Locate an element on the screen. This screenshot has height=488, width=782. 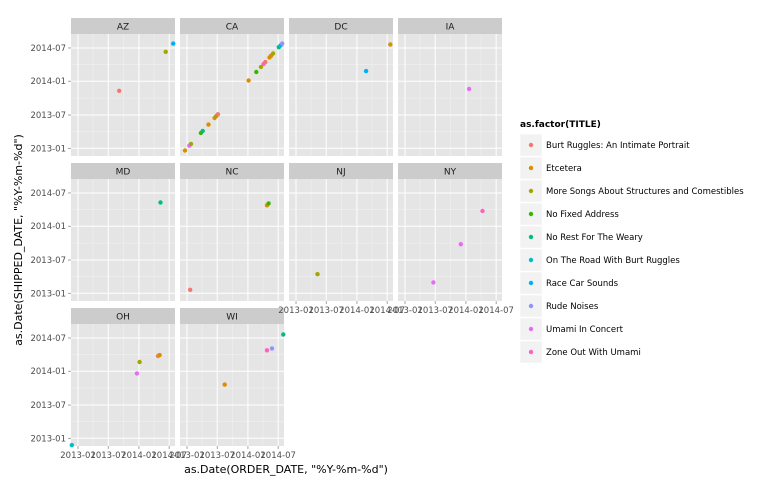
legend-item: On The Road With Burt Ruggles is located at coordinates (599, 260).